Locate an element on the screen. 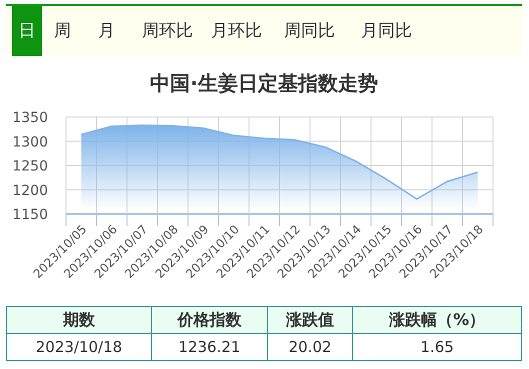 The image size is (529, 369). text: 周同比 is located at coordinates (309, 31).